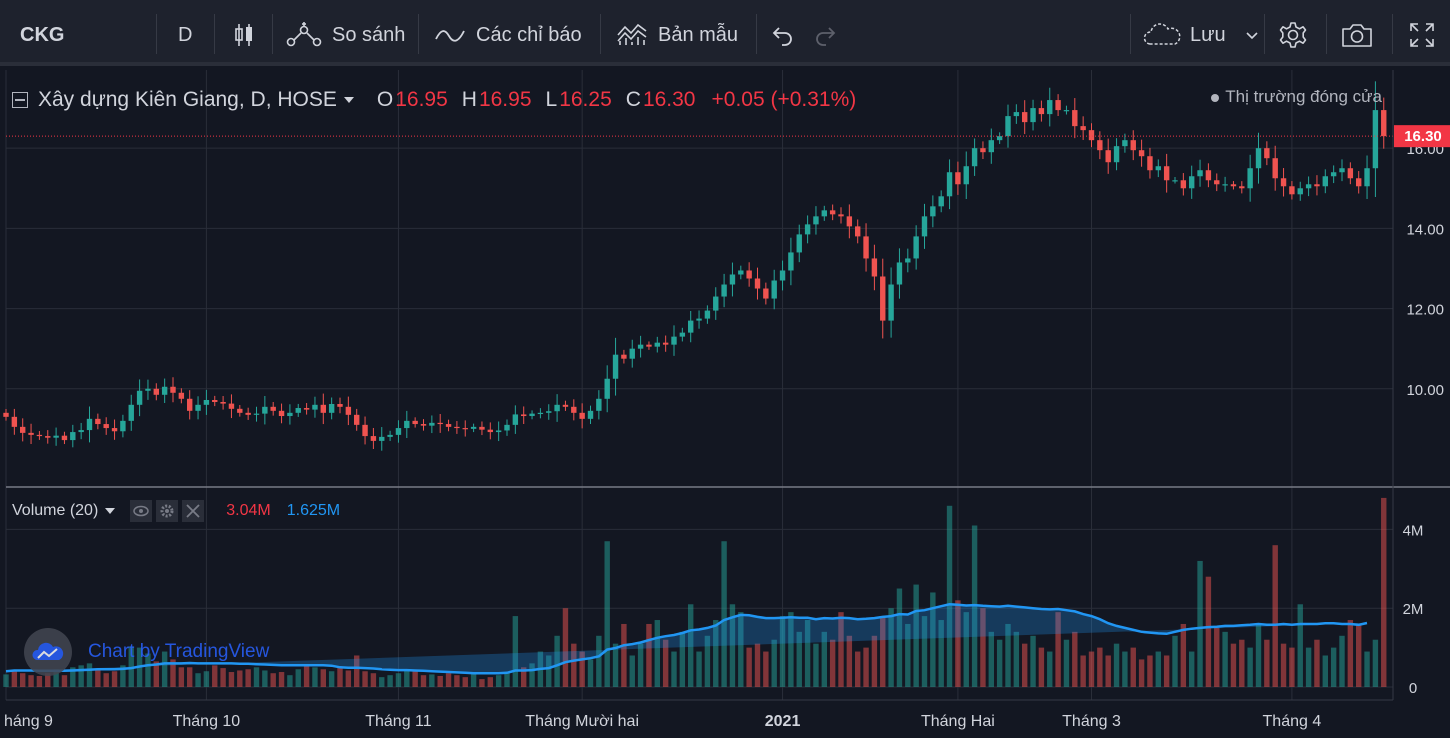 The image size is (1450, 738). Describe the element at coordinates (187, 99) in the screenshot. I see `symbol-title: Xây dựng Kiên Giang, D, HOSE` at that location.